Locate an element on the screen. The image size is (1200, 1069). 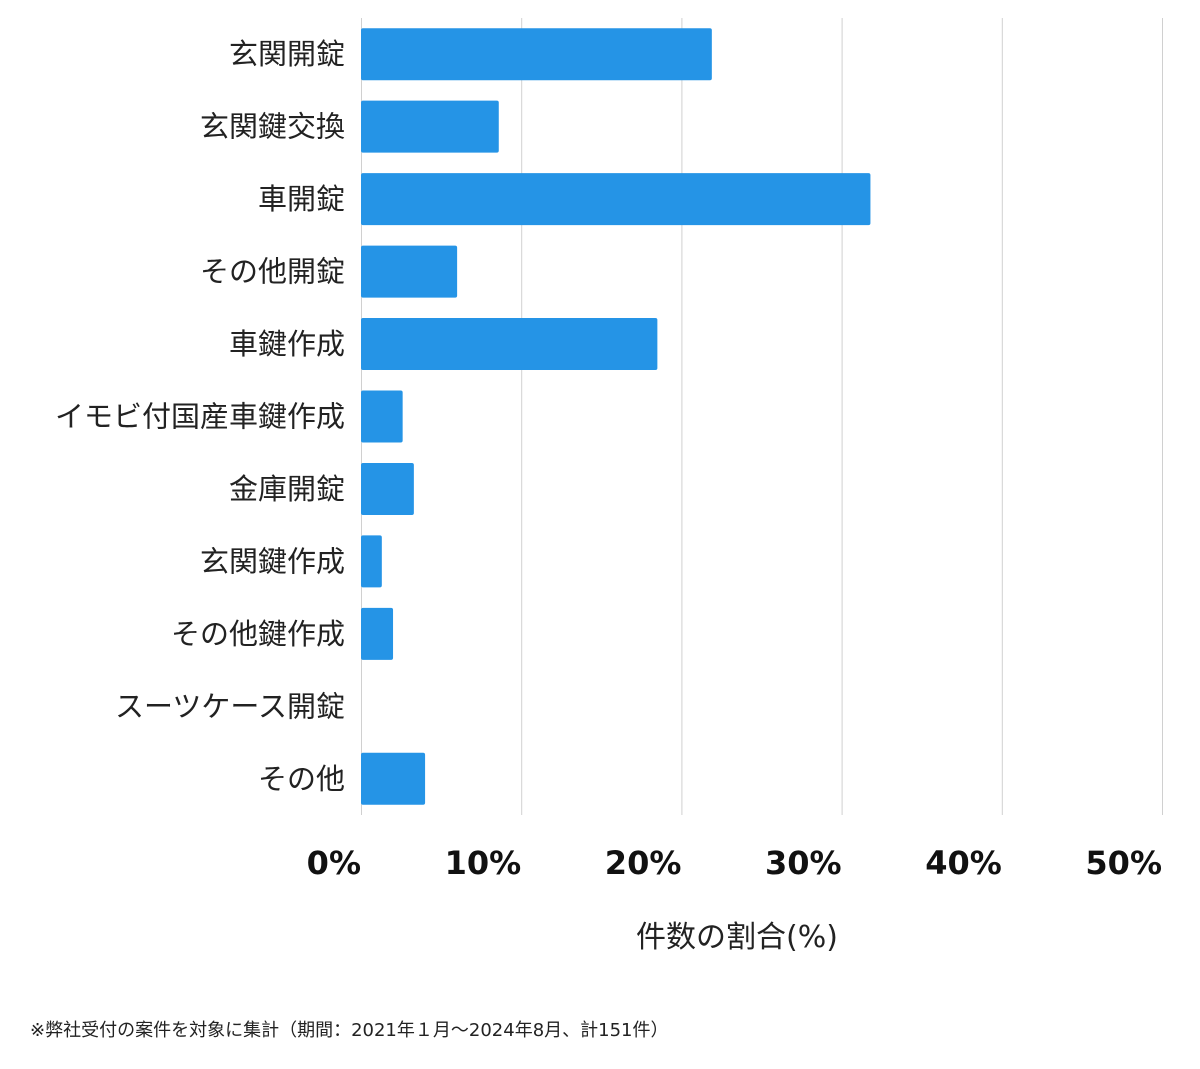
tick-label: 30% is located at coordinates (803, 863).